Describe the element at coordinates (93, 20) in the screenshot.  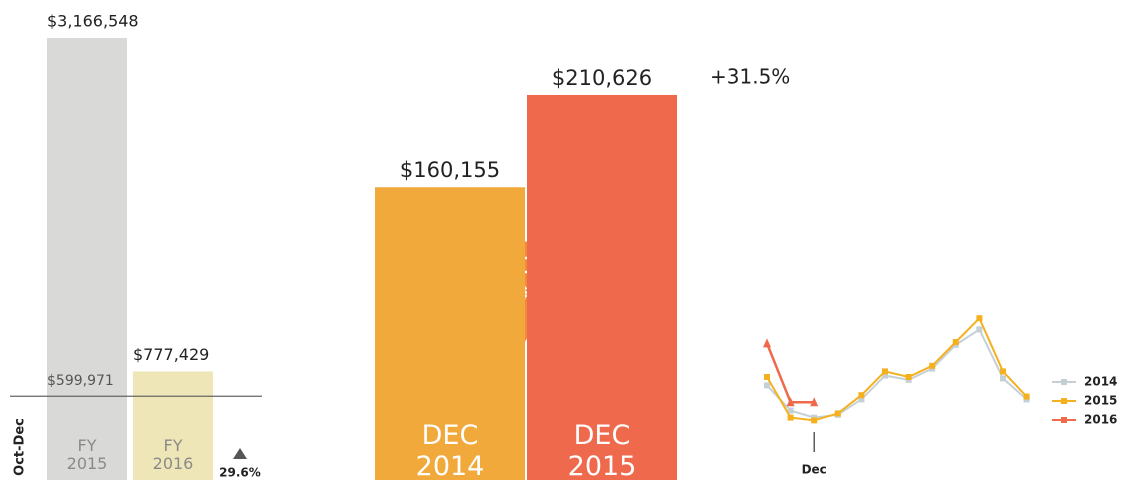
I see `value-label: $3,166,548` at that location.